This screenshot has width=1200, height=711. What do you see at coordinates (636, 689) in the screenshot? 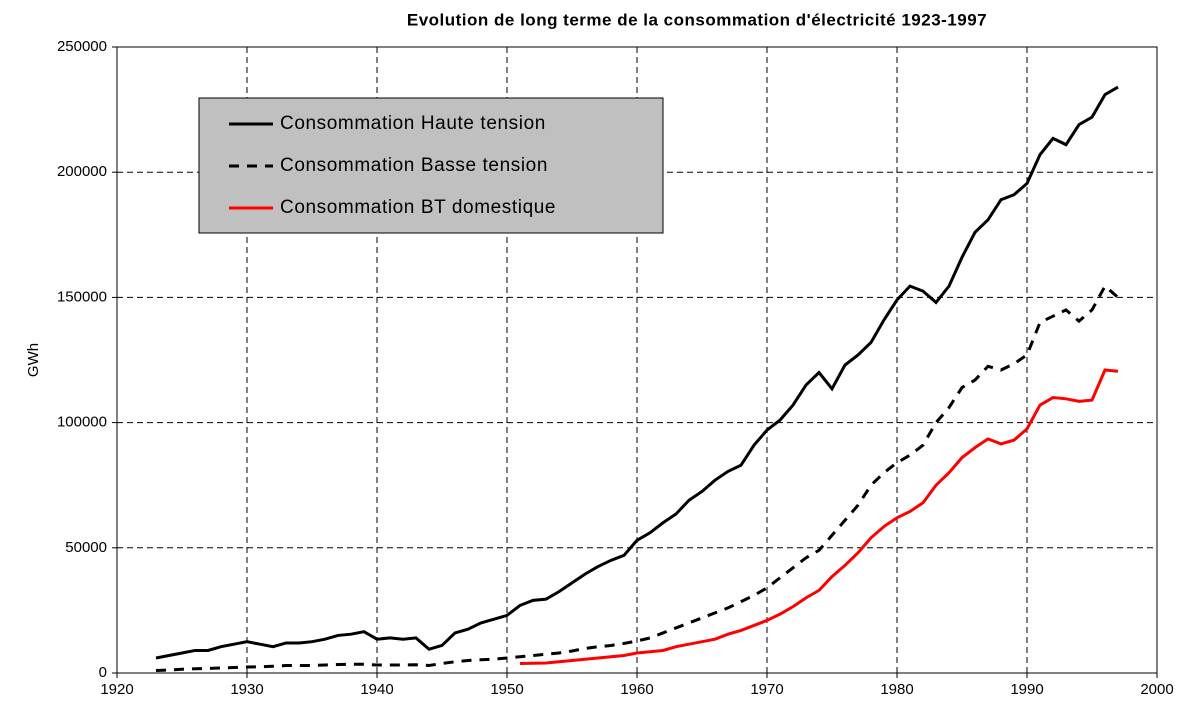
I see `x-tick-label: 1960` at bounding box center [636, 689].